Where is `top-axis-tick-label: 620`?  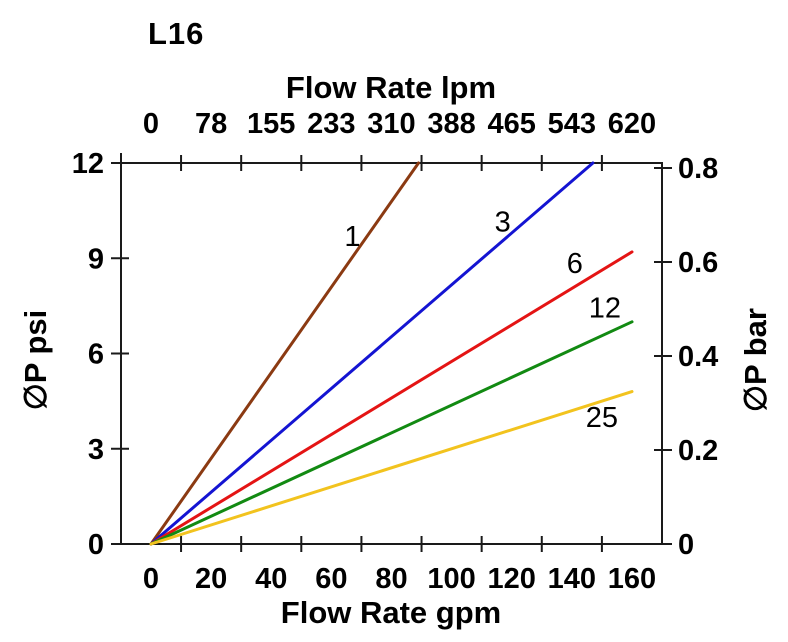 top-axis-tick-label: 620 is located at coordinates (632, 124).